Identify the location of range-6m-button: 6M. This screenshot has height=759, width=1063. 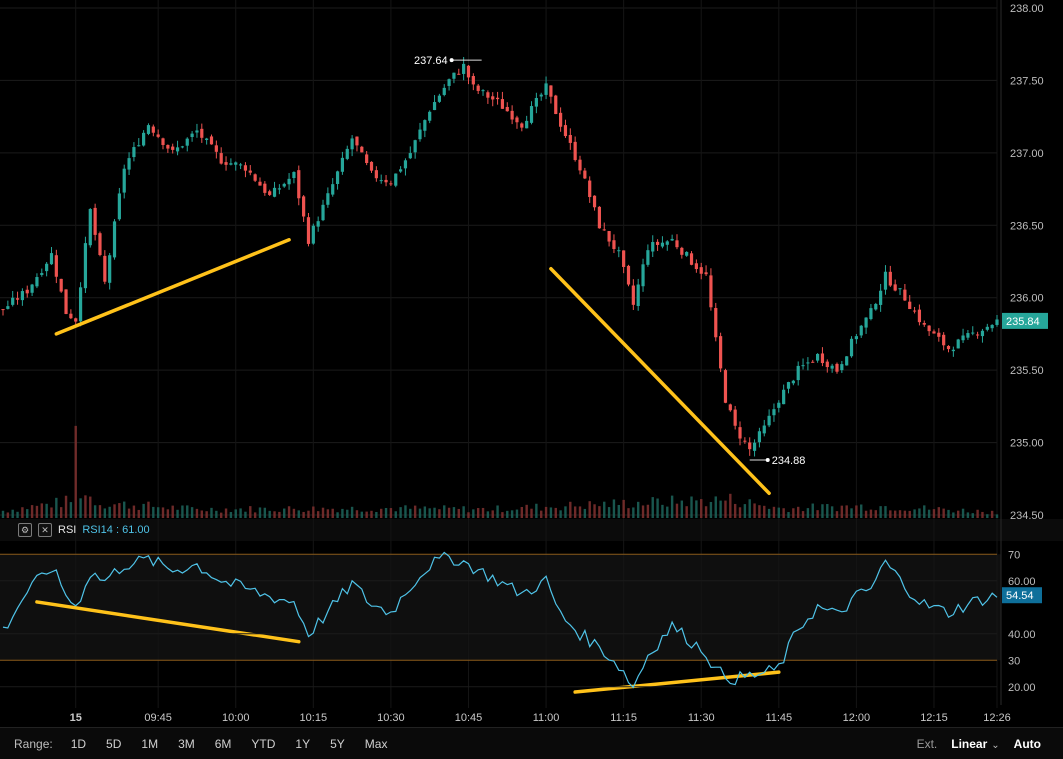
(223, 743).